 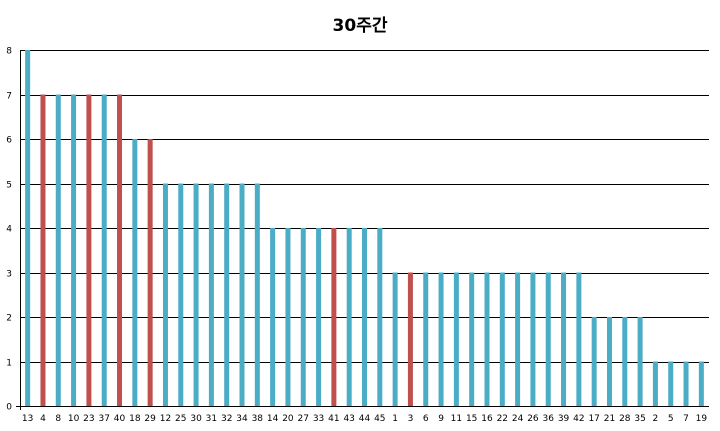 What do you see at coordinates (441, 419) in the screenshot?
I see `x-tick-label: 9` at bounding box center [441, 419].